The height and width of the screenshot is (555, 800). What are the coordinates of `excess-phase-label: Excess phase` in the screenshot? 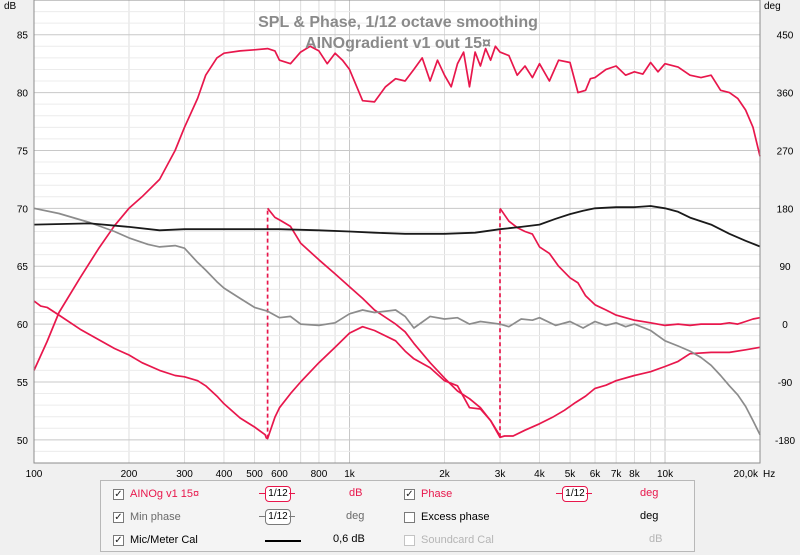 It's located at (455, 517).